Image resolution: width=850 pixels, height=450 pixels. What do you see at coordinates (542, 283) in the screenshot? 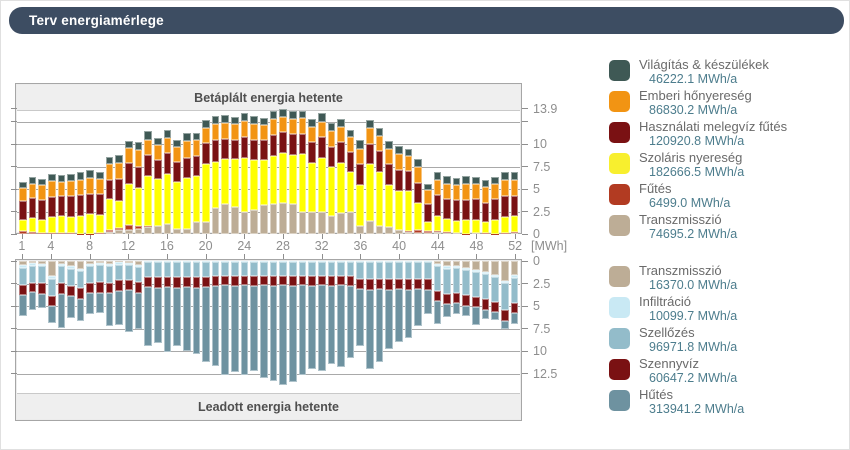
I see `y-axis-label: 2.5` at bounding box center [542, 283].